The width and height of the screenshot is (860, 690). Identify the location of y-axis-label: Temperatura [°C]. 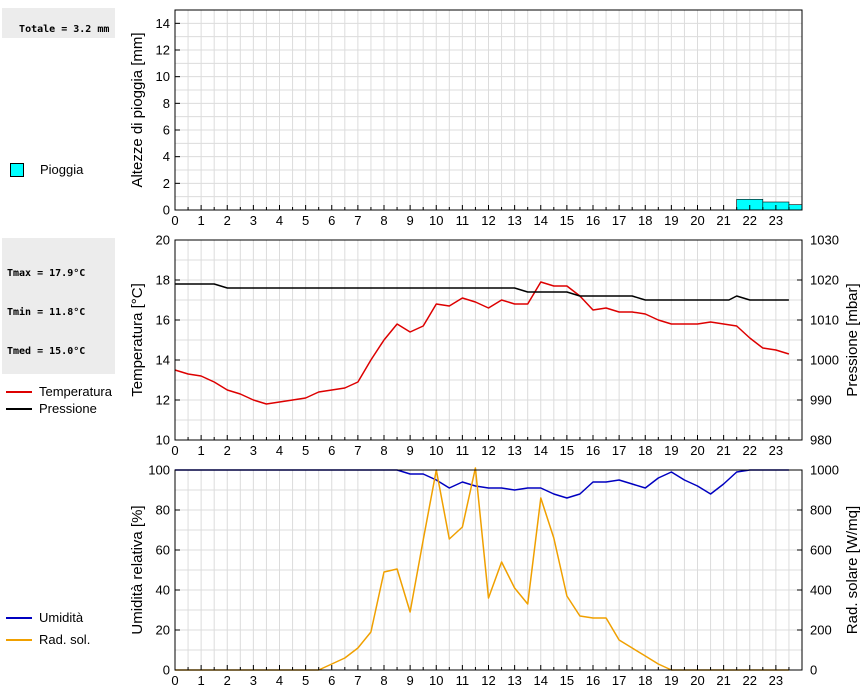
(137, 340).